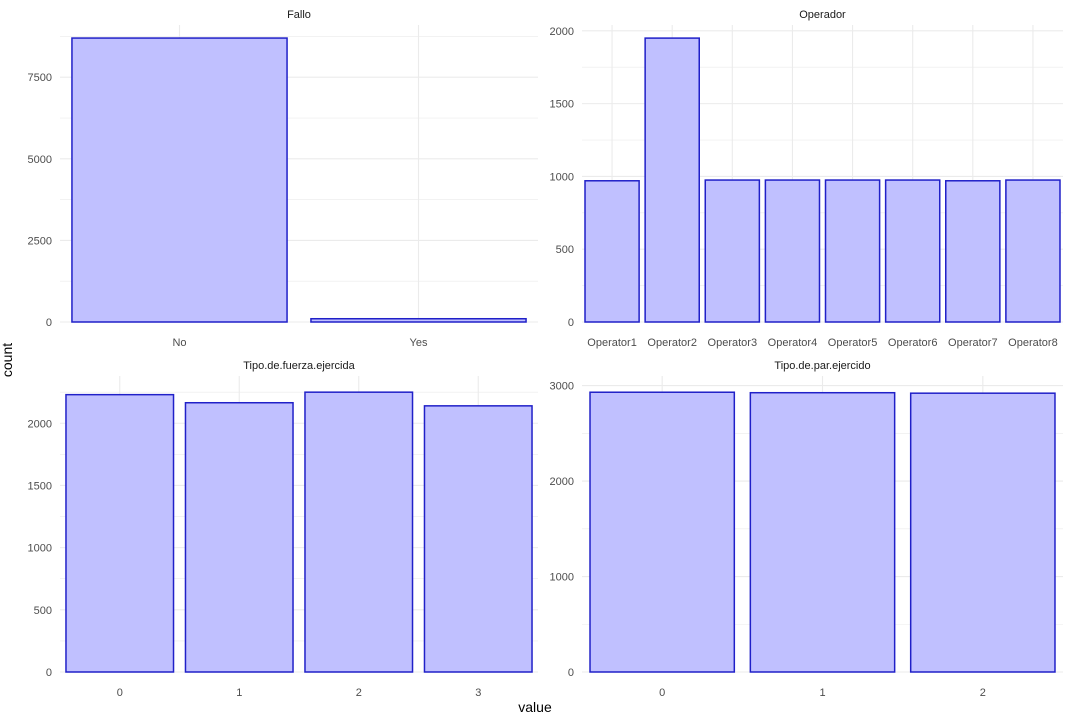 Image resolution: width=1070 pixels, height=719 pixels. What do you see at coordinates (612, 343) in the screenshot?
I see `x-tick-label: Operator1` at bounding box center [612, 343].